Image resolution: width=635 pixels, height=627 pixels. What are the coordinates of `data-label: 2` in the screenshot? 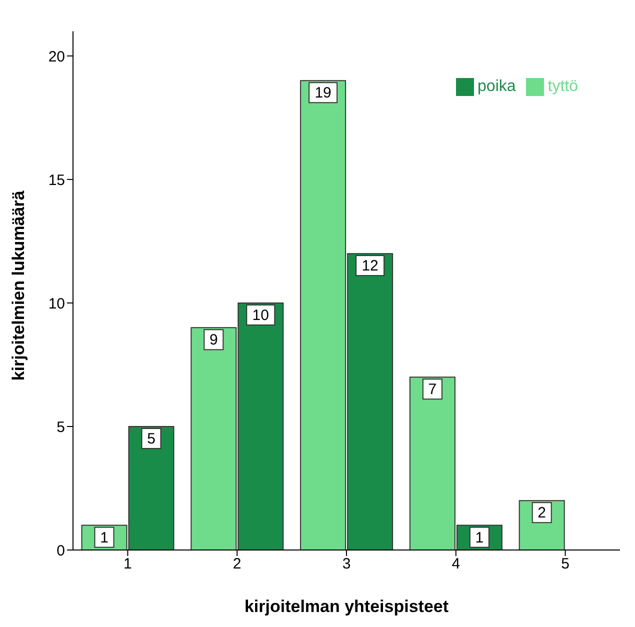 It's located at (542, 513).